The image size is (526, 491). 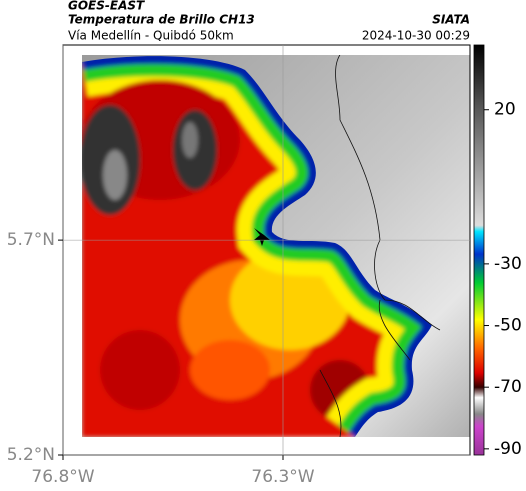 What do you see at coordinates (62, 477) in the screenshot?
I see `x-tick-label: 76.8°W` at bounding box center [62, 477].